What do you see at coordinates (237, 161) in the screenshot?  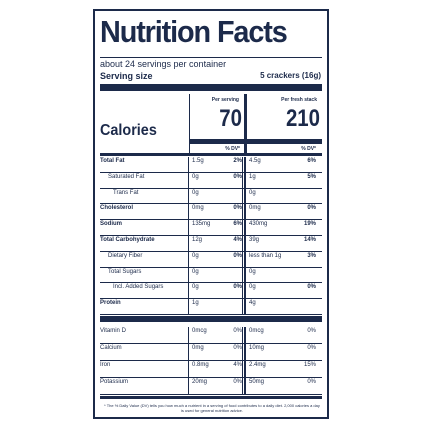 I see `percent-dv: 2%` at bounding box center [237, 161].